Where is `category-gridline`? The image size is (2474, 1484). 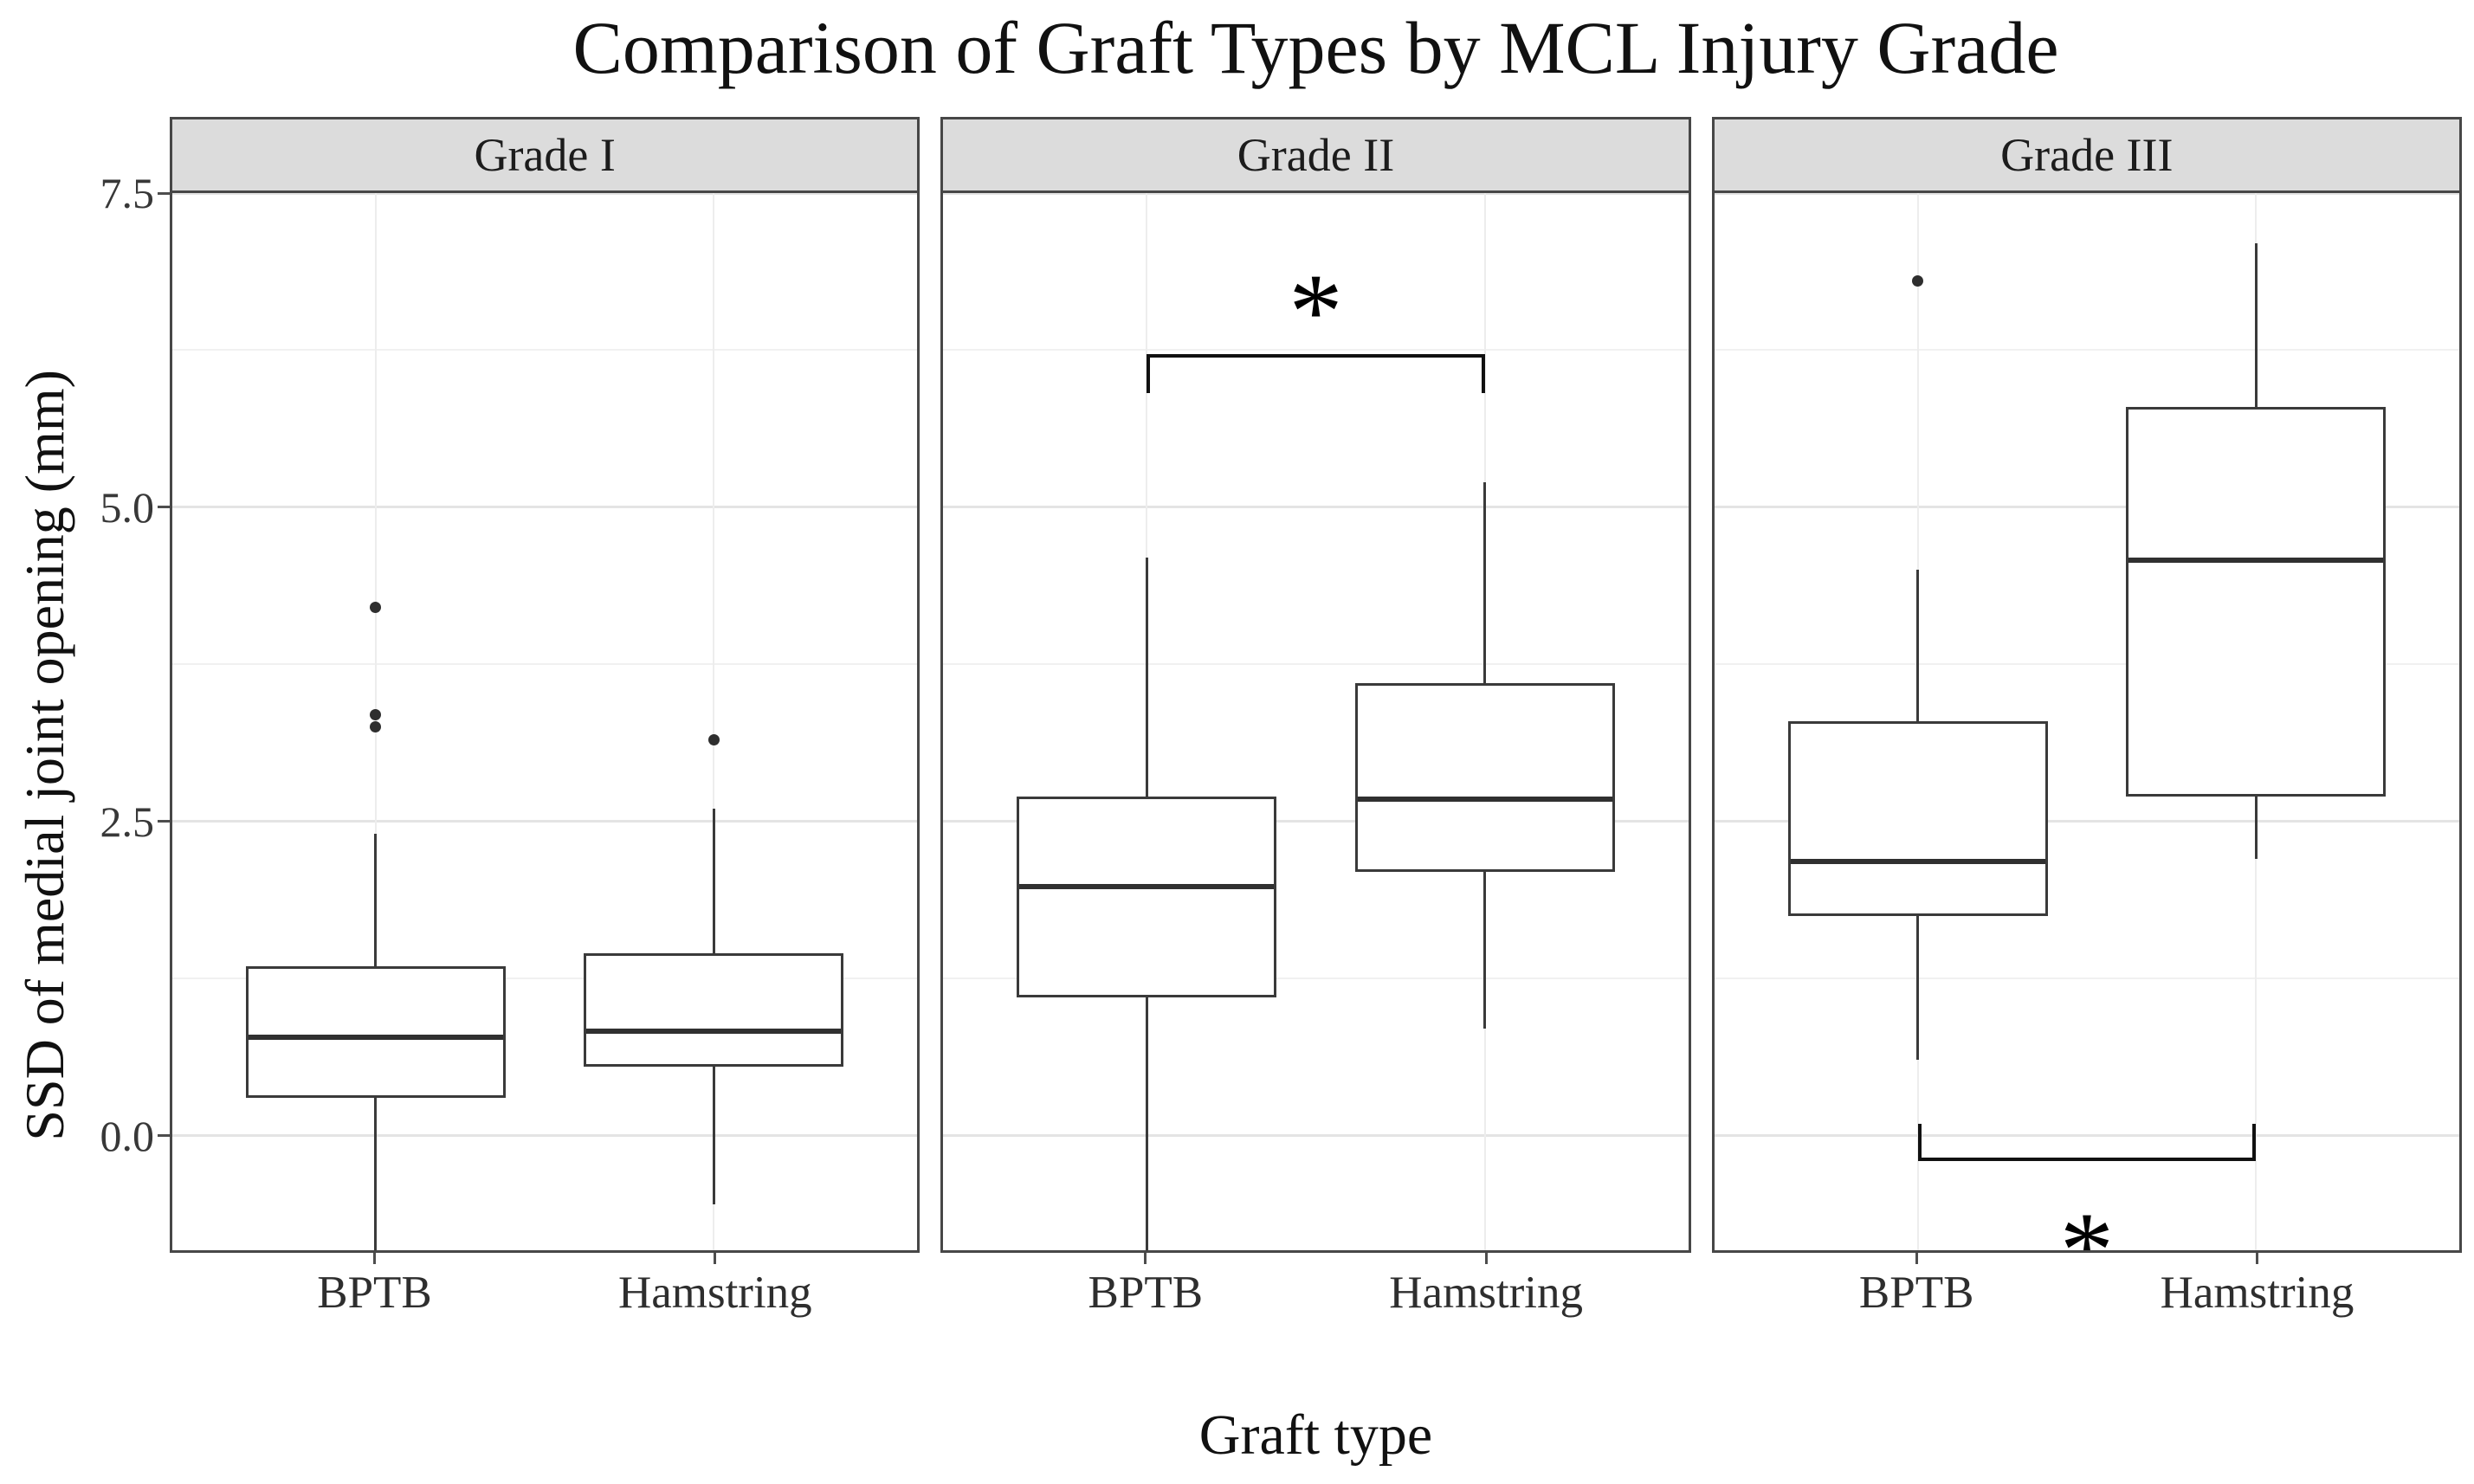
category-gridline is located at coordinates (714, 721).